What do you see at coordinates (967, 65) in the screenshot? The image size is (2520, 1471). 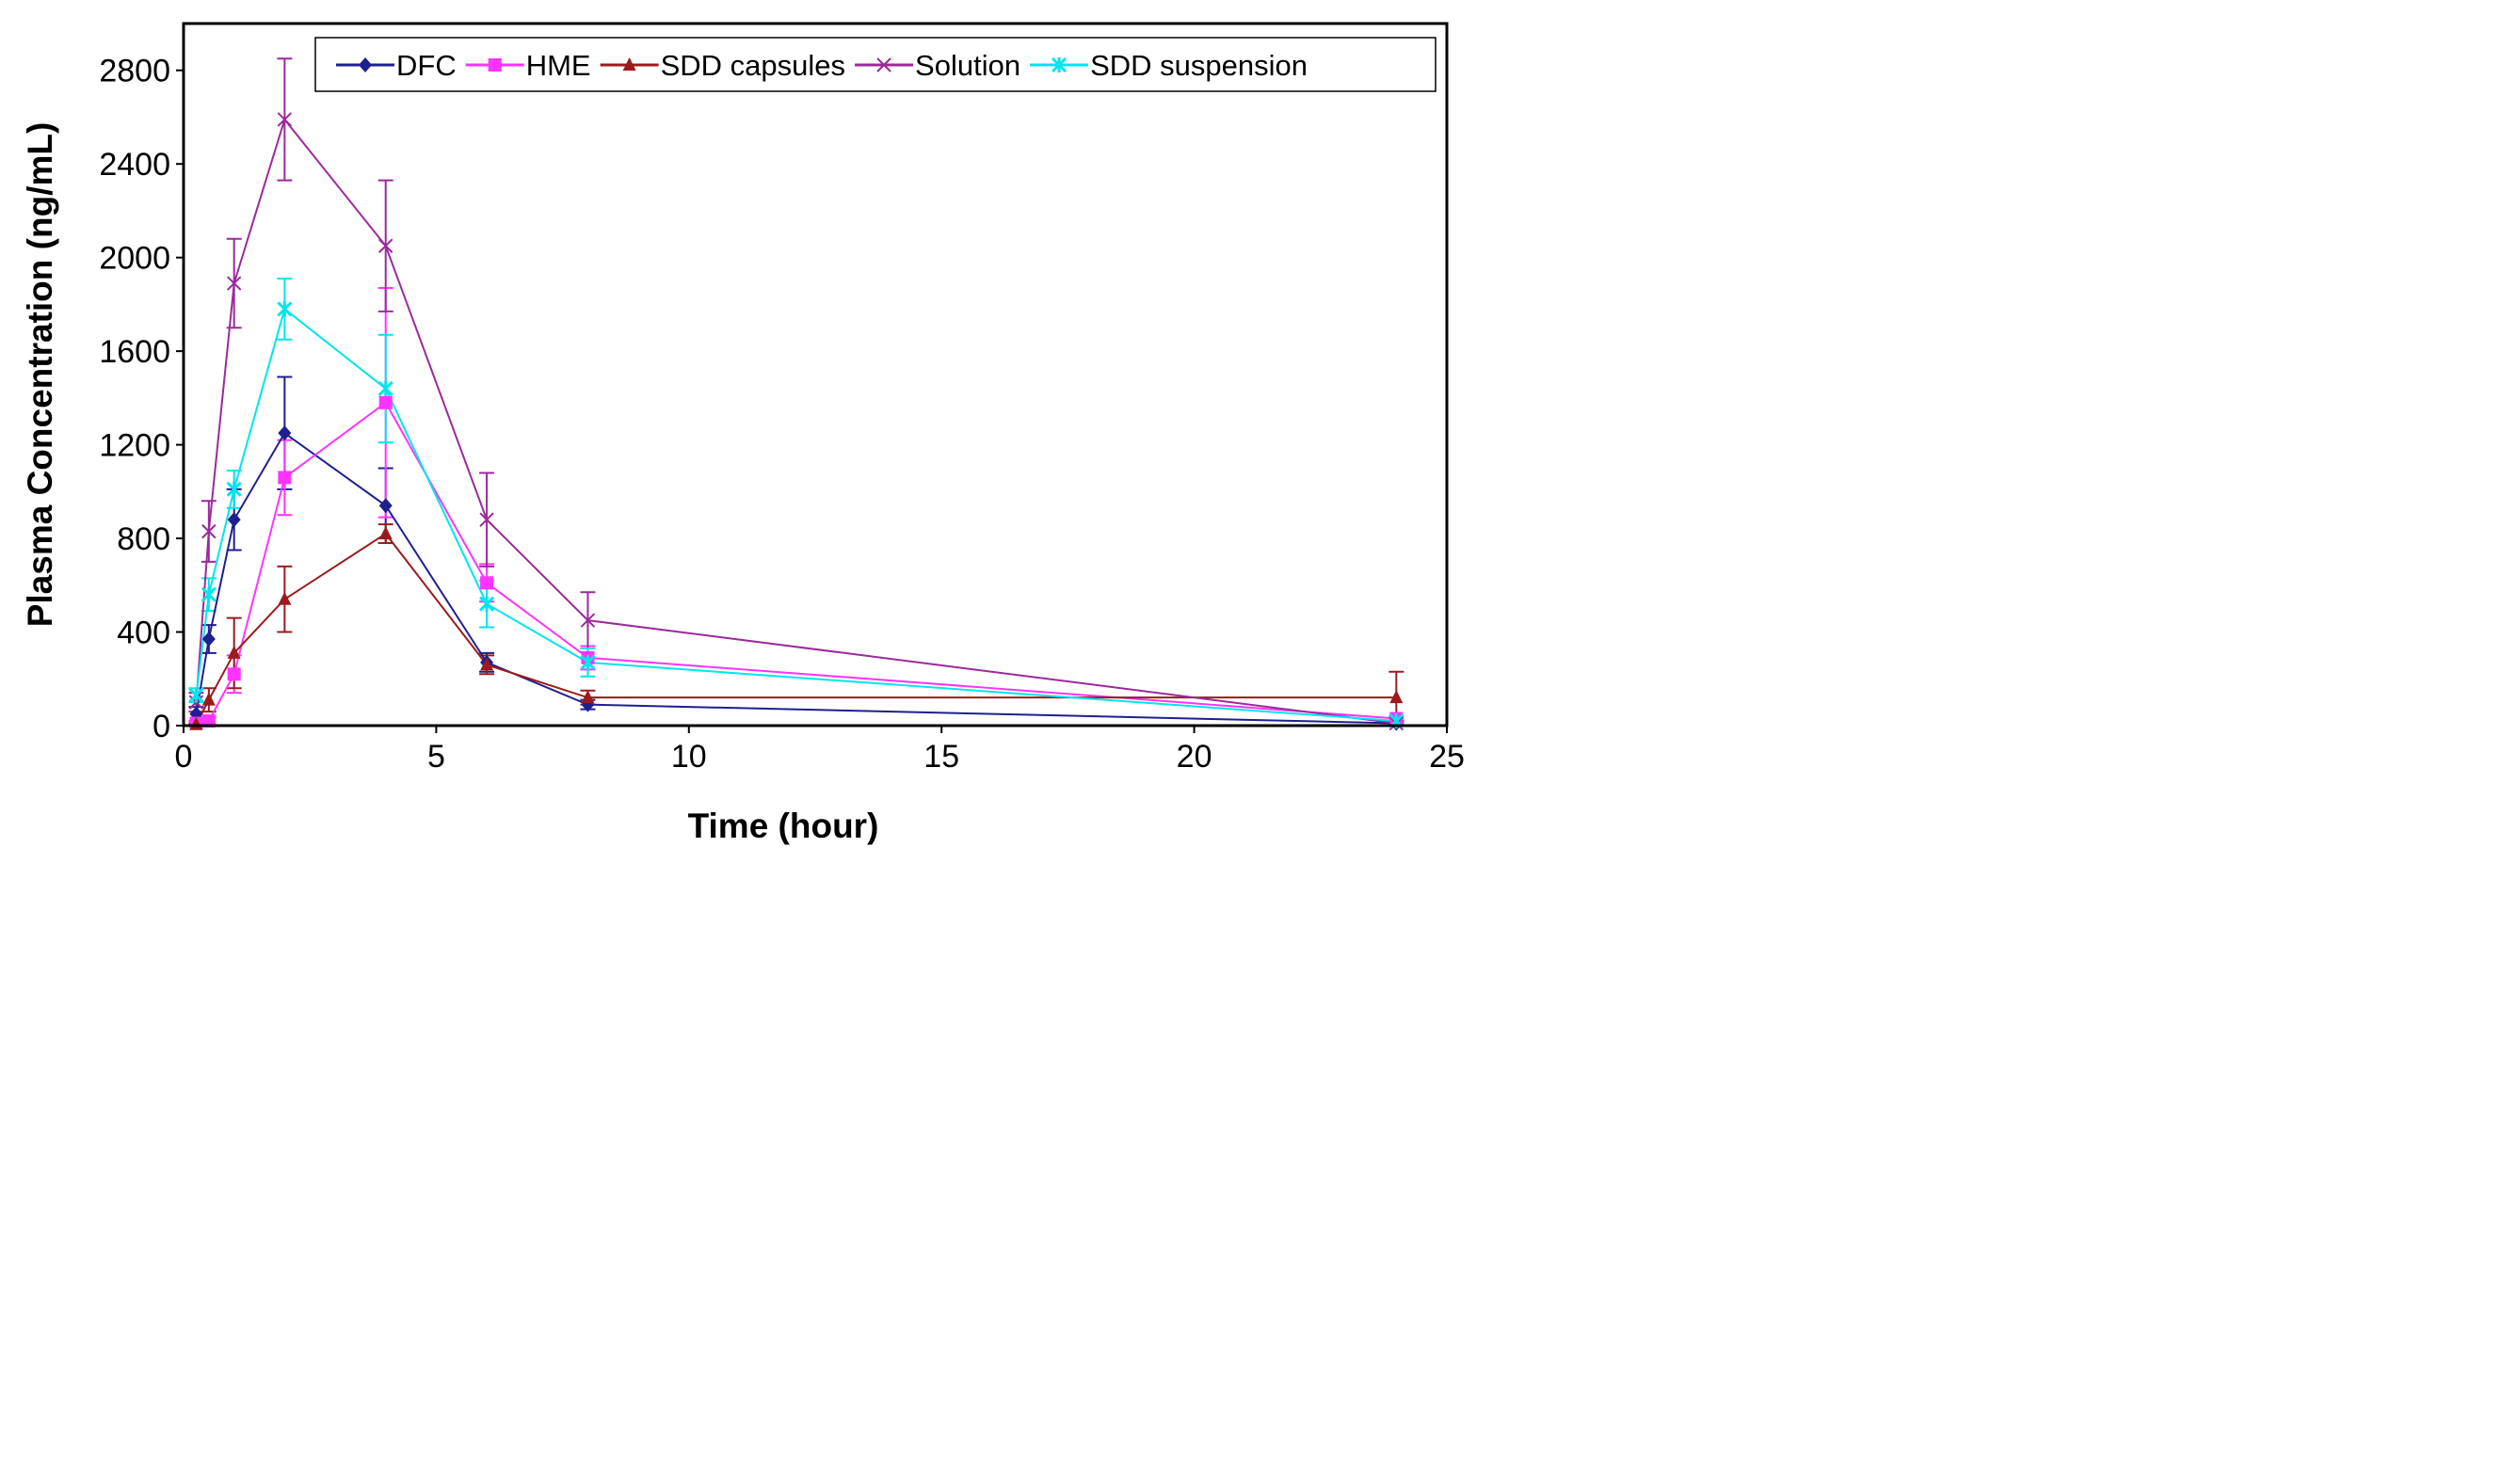 I see `legend-label: Solution` at bounding box center [967, 65].